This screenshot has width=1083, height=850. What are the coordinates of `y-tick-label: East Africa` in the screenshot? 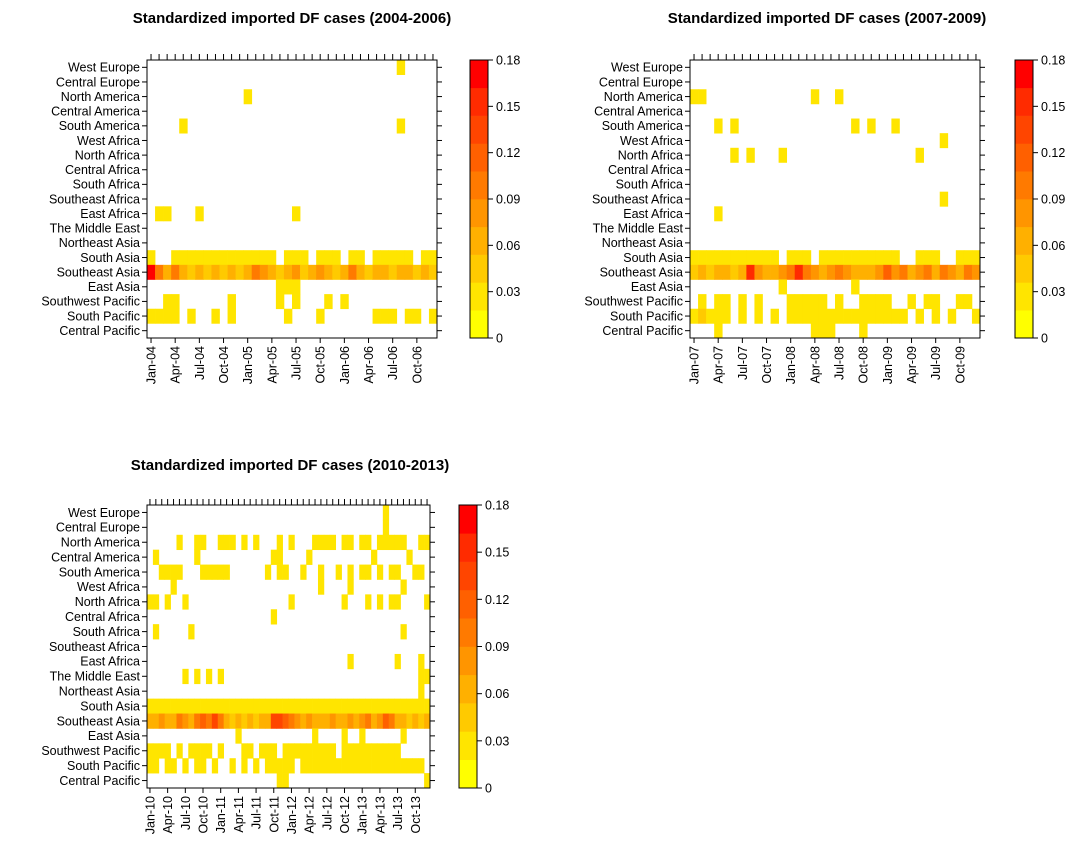 It's located at (110, 214).